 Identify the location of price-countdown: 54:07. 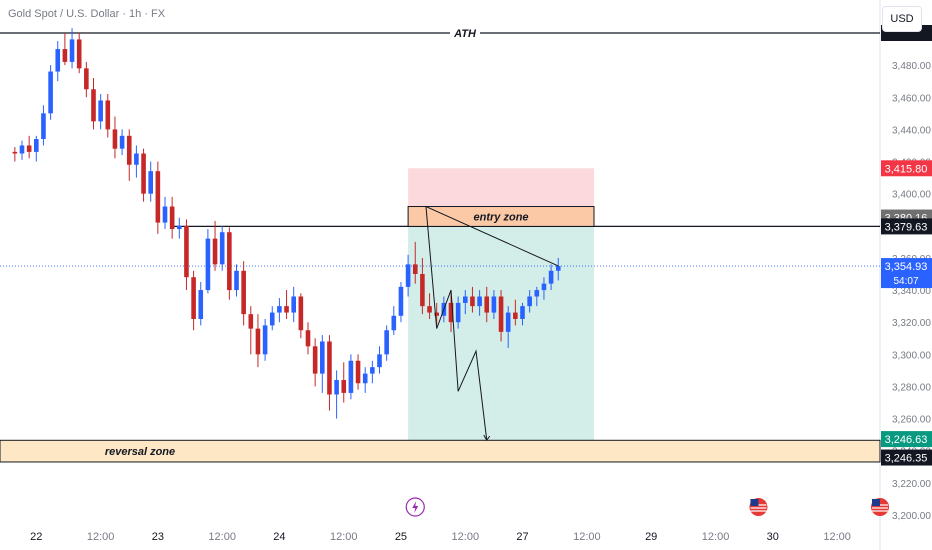
(905, 281).